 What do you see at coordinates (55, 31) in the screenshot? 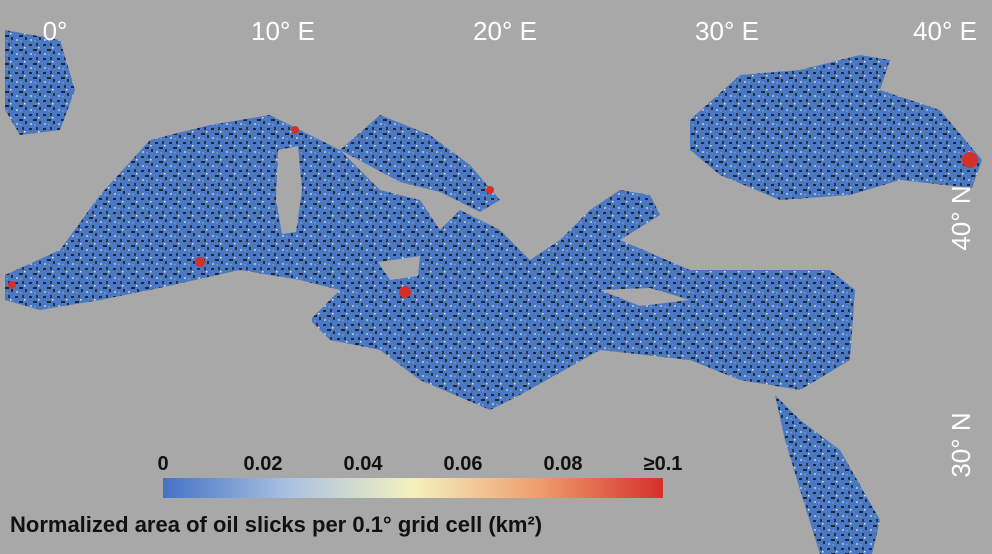
I see `longitude-label: 0°` at bounding box center [55, 31].